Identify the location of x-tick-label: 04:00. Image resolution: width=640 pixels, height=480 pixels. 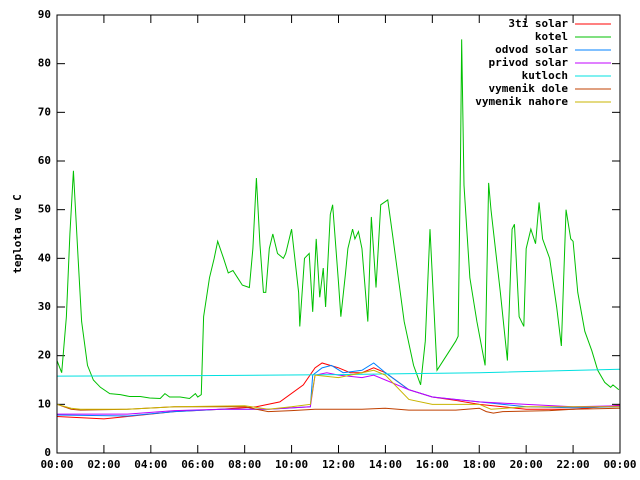
(150, 464).